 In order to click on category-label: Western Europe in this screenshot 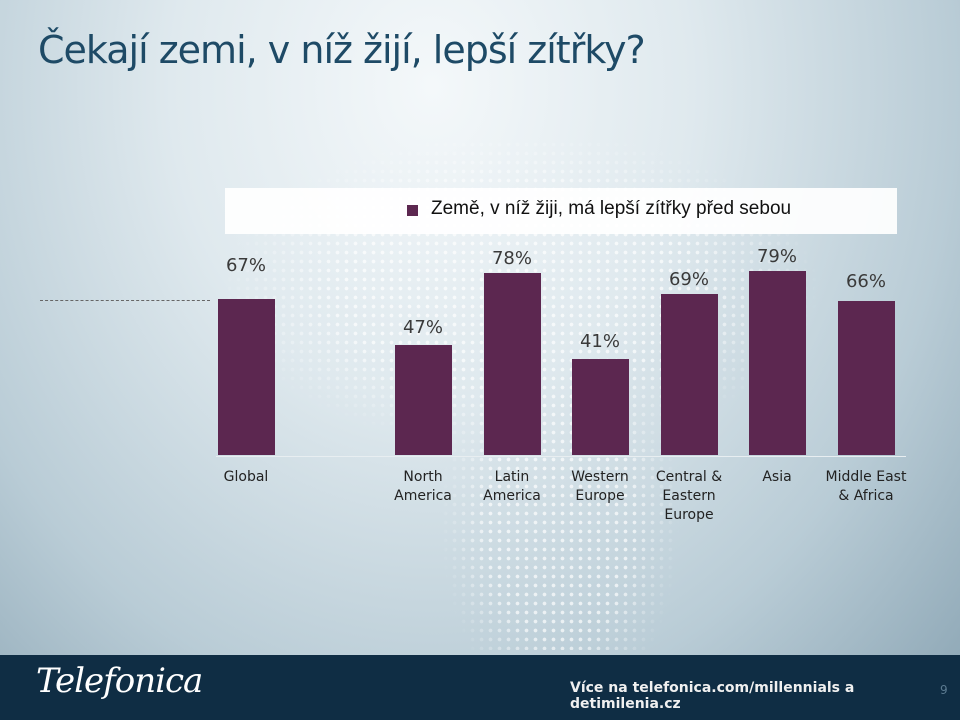, I will do `click(600, 487)`.